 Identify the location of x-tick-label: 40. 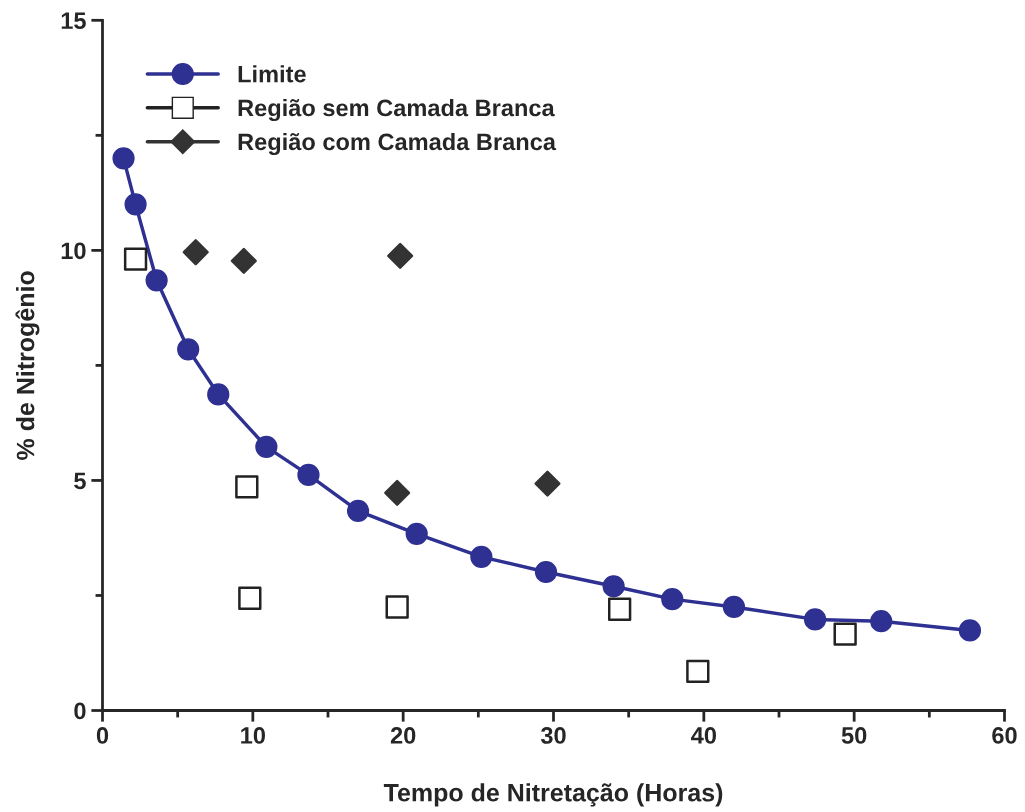
(703, 735).